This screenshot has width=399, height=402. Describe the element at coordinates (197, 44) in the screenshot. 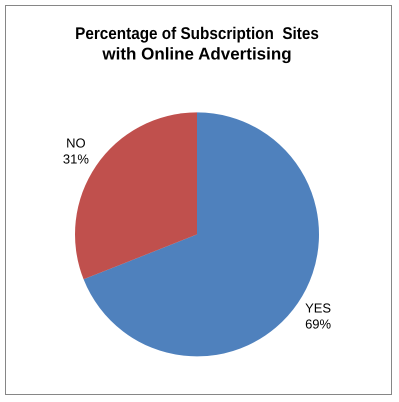

I see `chart-title: Percentage of Subscription Sites with Online Advertising` at that location.